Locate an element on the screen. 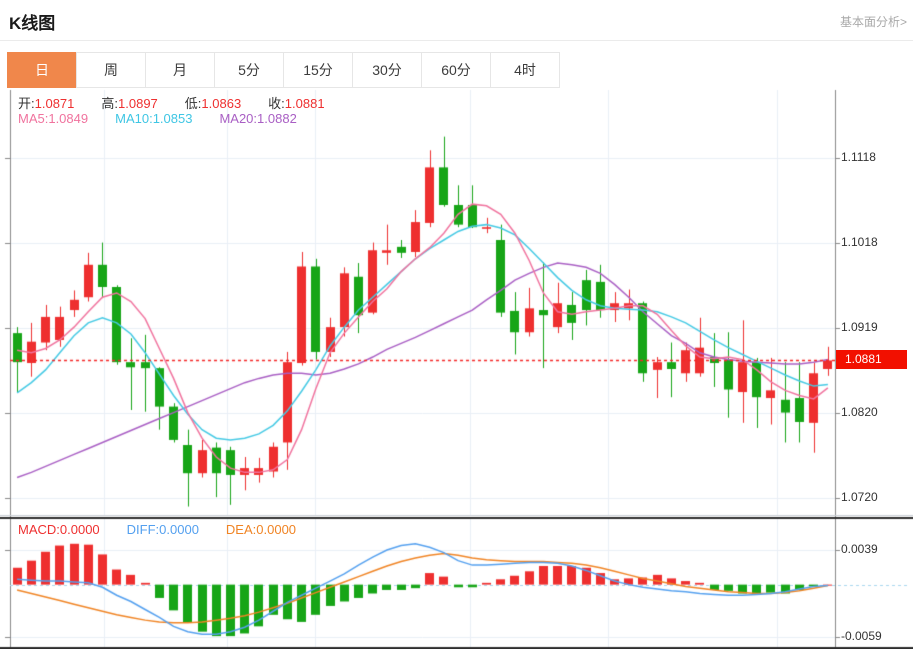 This screenshot has width=913, height=649. ma-legend: MA5:1.0849 MA10:1.0853 MA20:1.0882 is located at coordinates (171, 118).